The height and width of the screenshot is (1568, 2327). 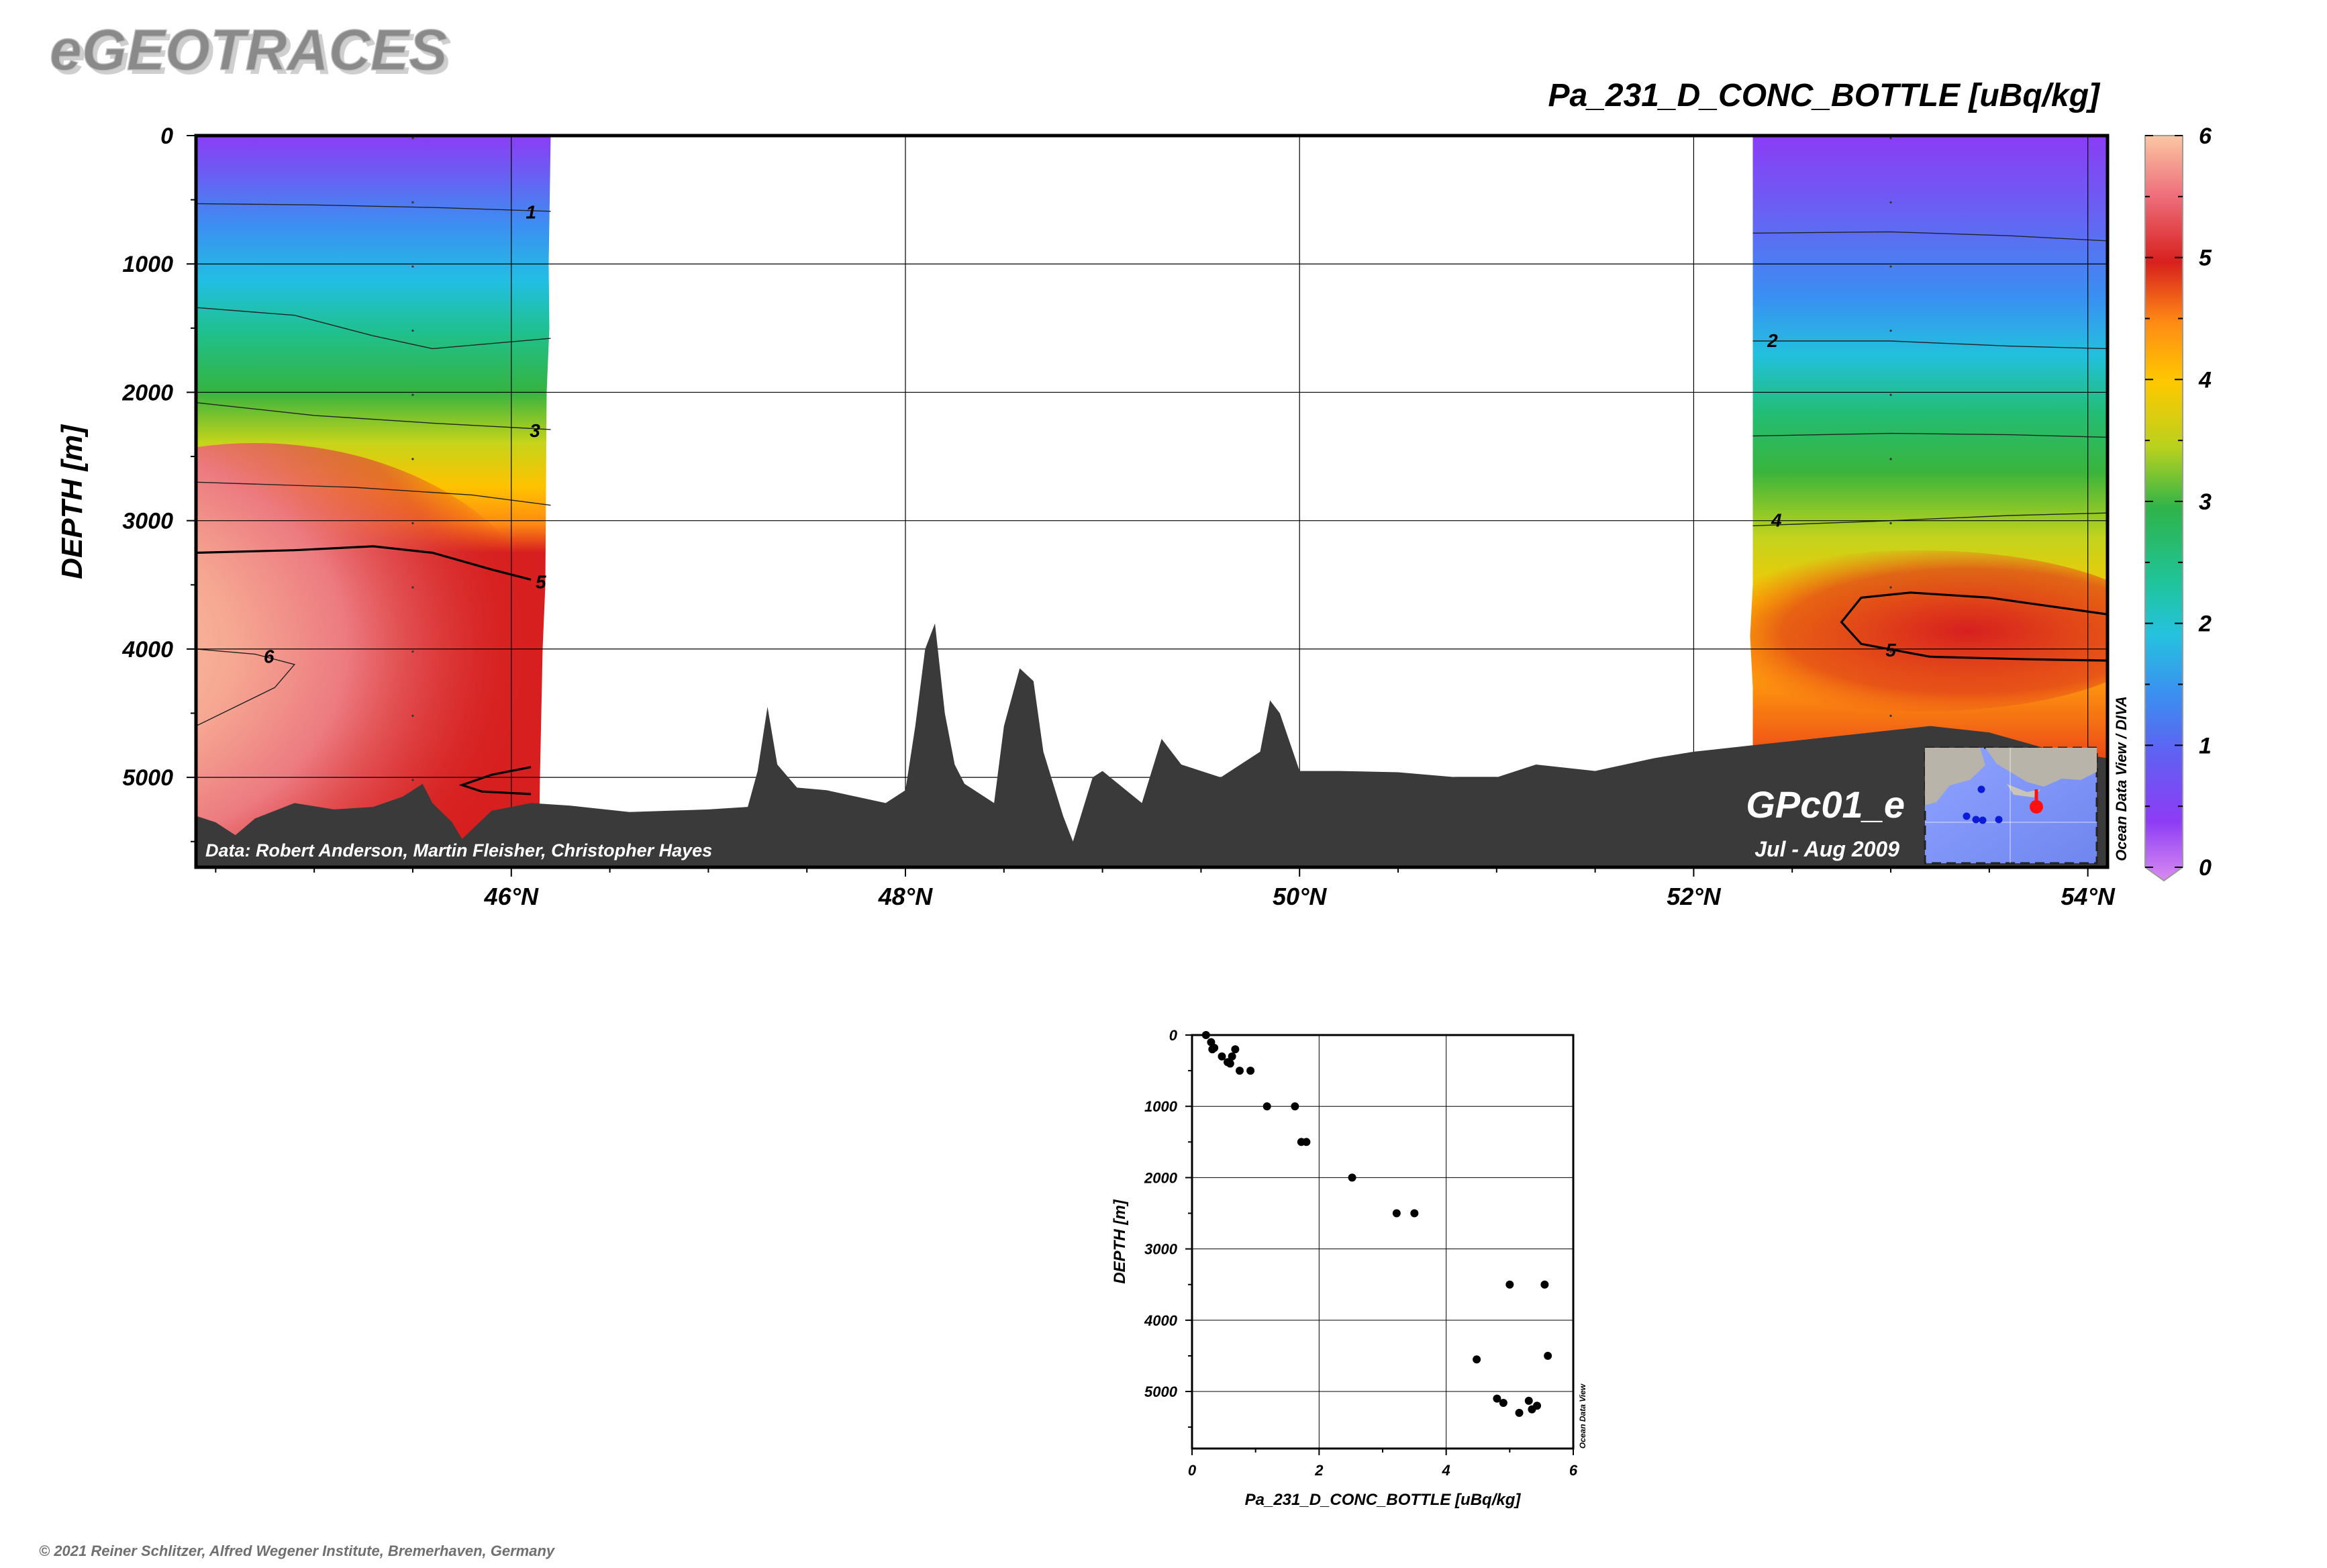 I want to click on y-tick-label: 5000, so click(x=147, y=778).